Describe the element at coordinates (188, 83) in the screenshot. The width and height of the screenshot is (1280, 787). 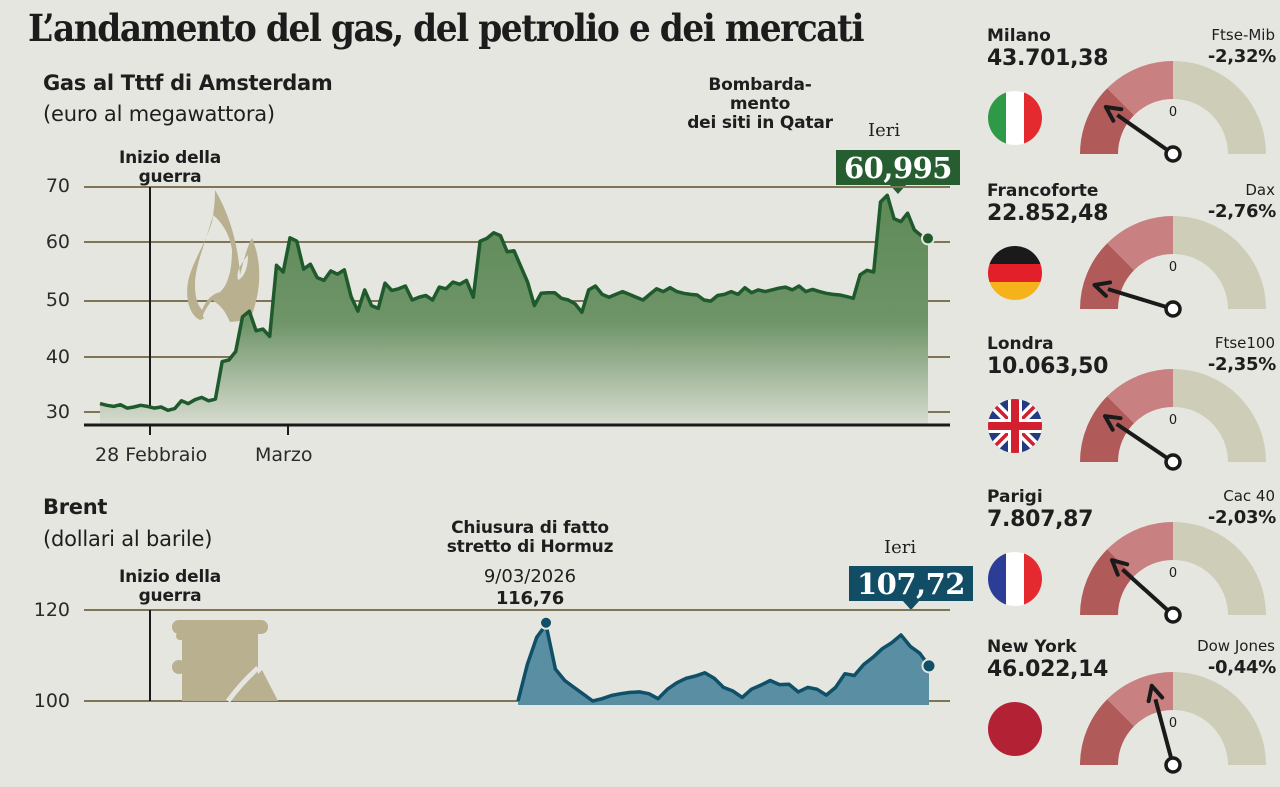
I see `gas-chart-title: Gas al Tttf di Amsterdam` at that location.